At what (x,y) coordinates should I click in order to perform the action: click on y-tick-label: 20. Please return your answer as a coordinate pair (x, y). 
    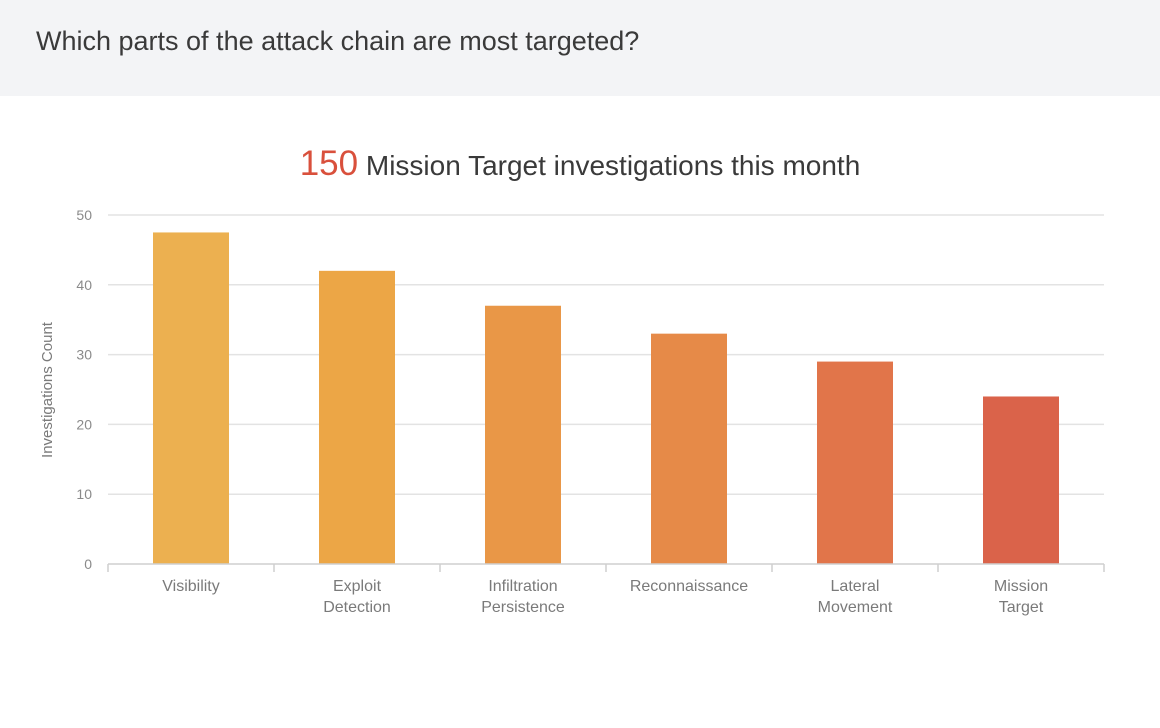
    Looking at the image, I should click on (84, 424).